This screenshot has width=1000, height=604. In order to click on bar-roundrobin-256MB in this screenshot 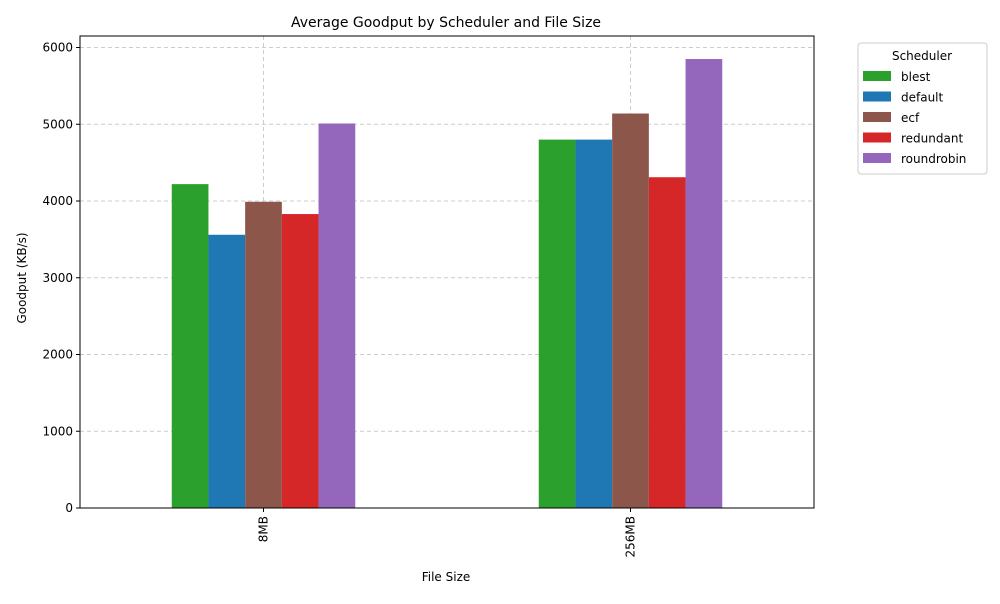, I will do `click(704, 284)`.